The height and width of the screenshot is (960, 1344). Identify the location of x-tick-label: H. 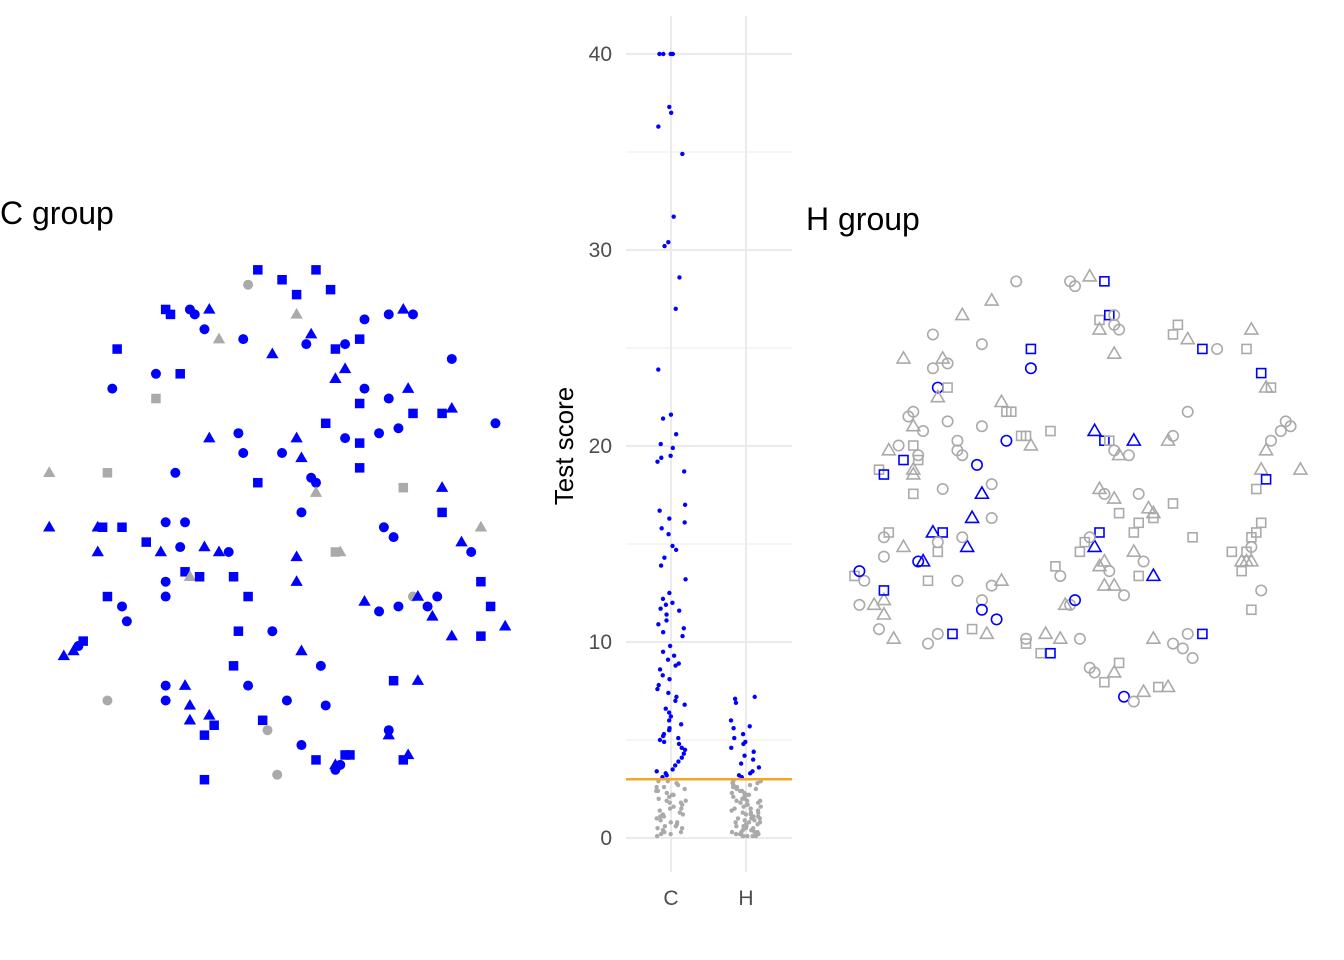
(745, 898).